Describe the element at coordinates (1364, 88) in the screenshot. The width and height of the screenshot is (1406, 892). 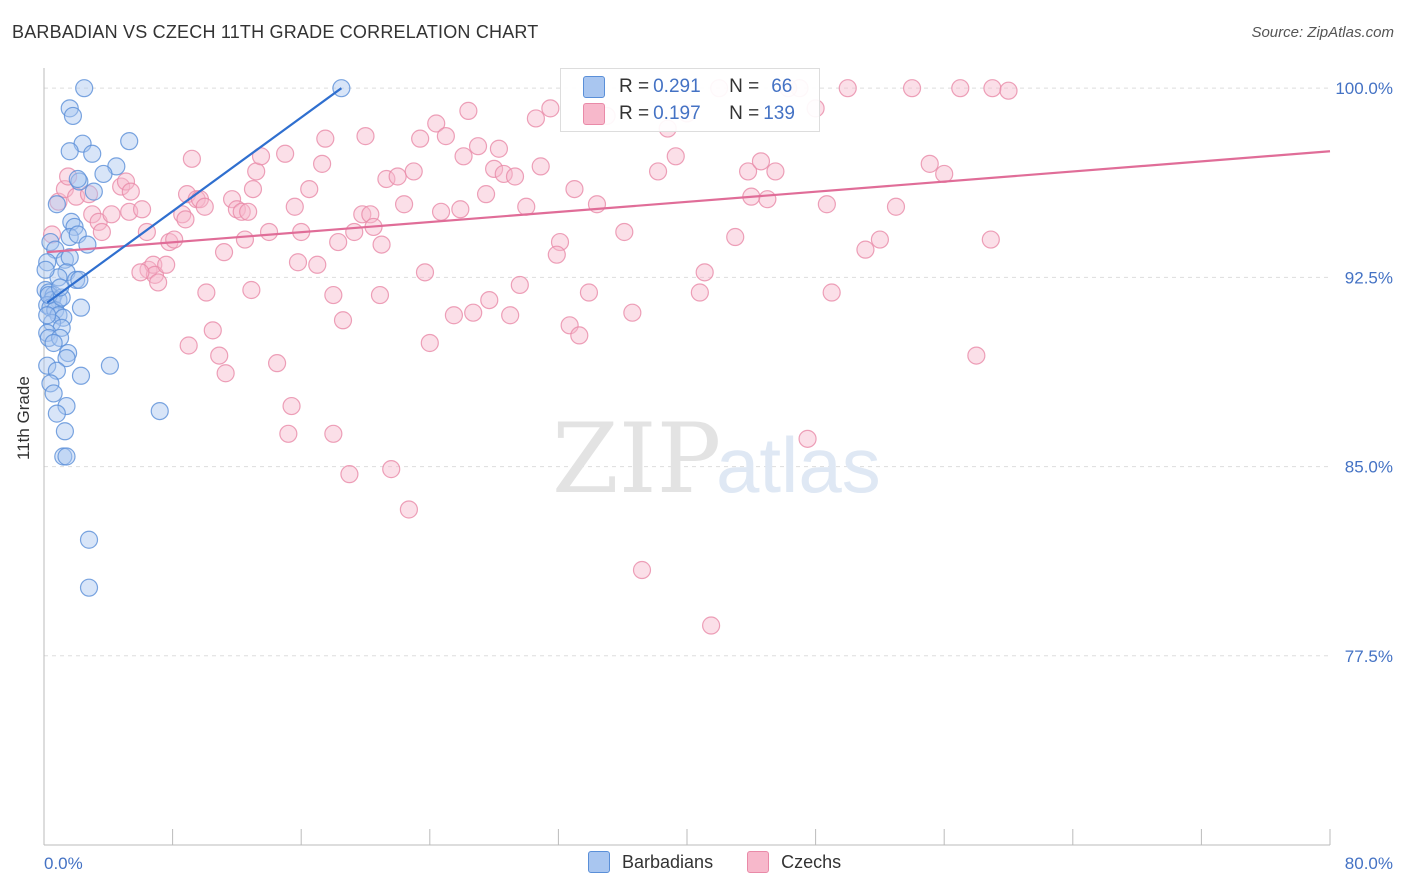
I see `y-tick-label-3: 100.0%` at that location.